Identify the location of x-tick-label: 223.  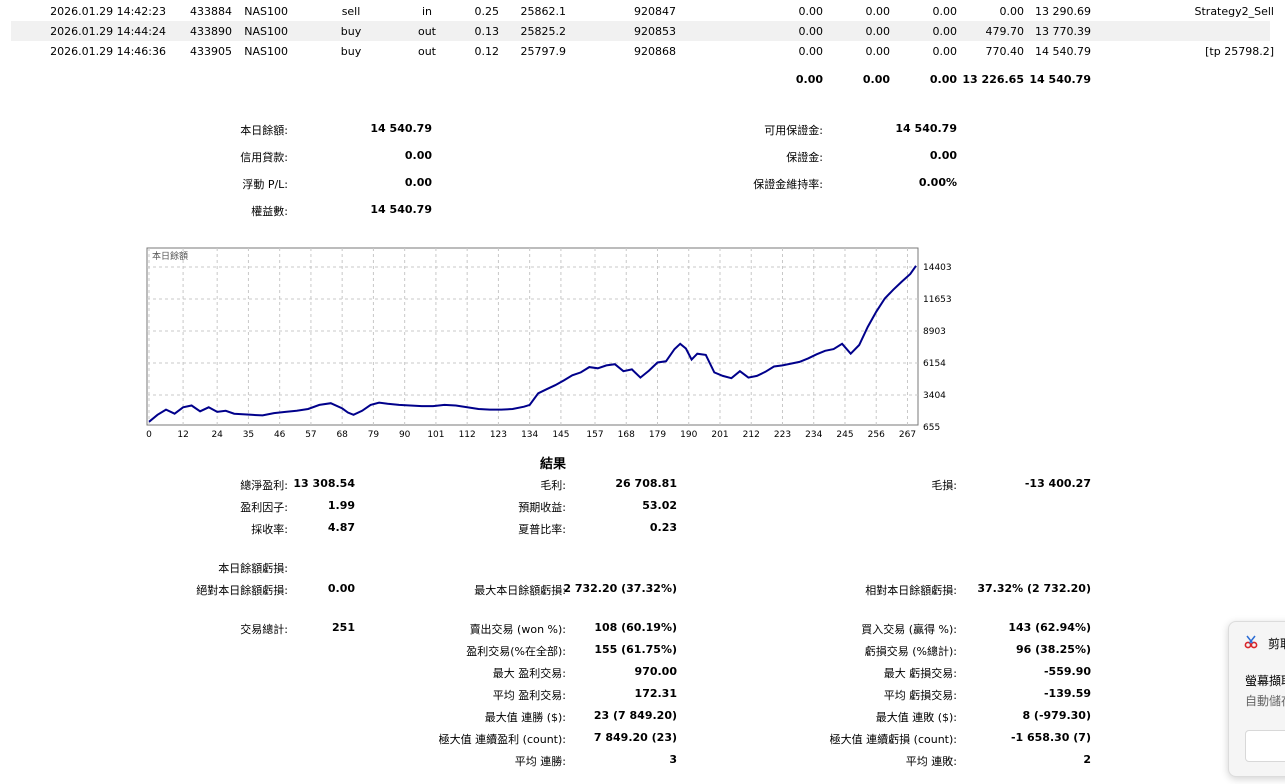
(782, 435).